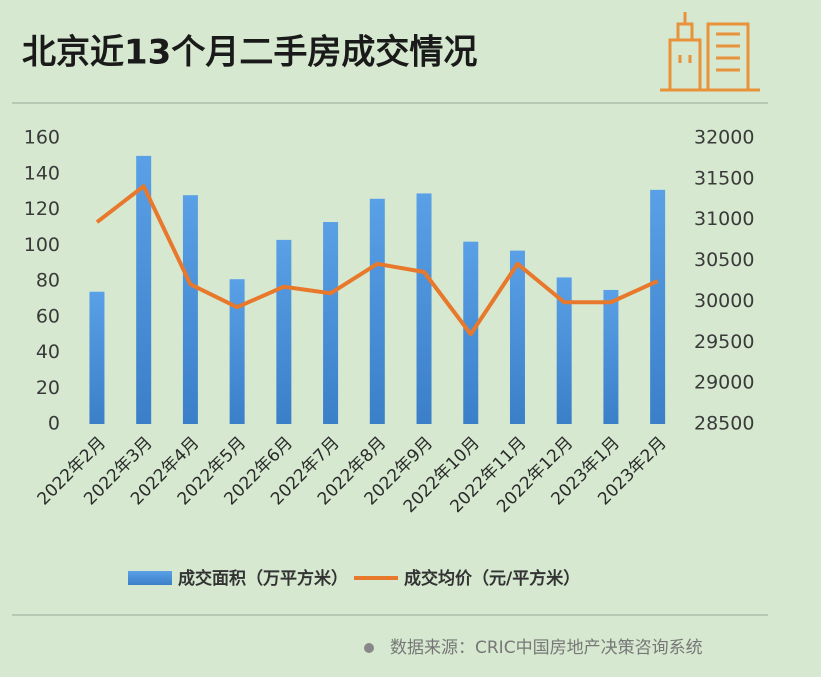 The width and height of the screenshot is (821, 677). I want to click on chart-title: 北京近13个月二手房成交情况, so click(249, 53).